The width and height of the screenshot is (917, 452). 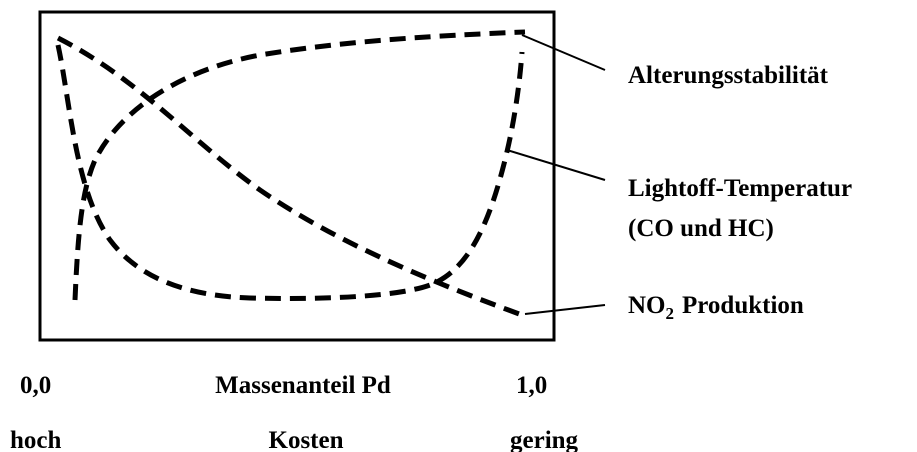 I want to click on axis-left: 0,0, so click(x=35, y=385).